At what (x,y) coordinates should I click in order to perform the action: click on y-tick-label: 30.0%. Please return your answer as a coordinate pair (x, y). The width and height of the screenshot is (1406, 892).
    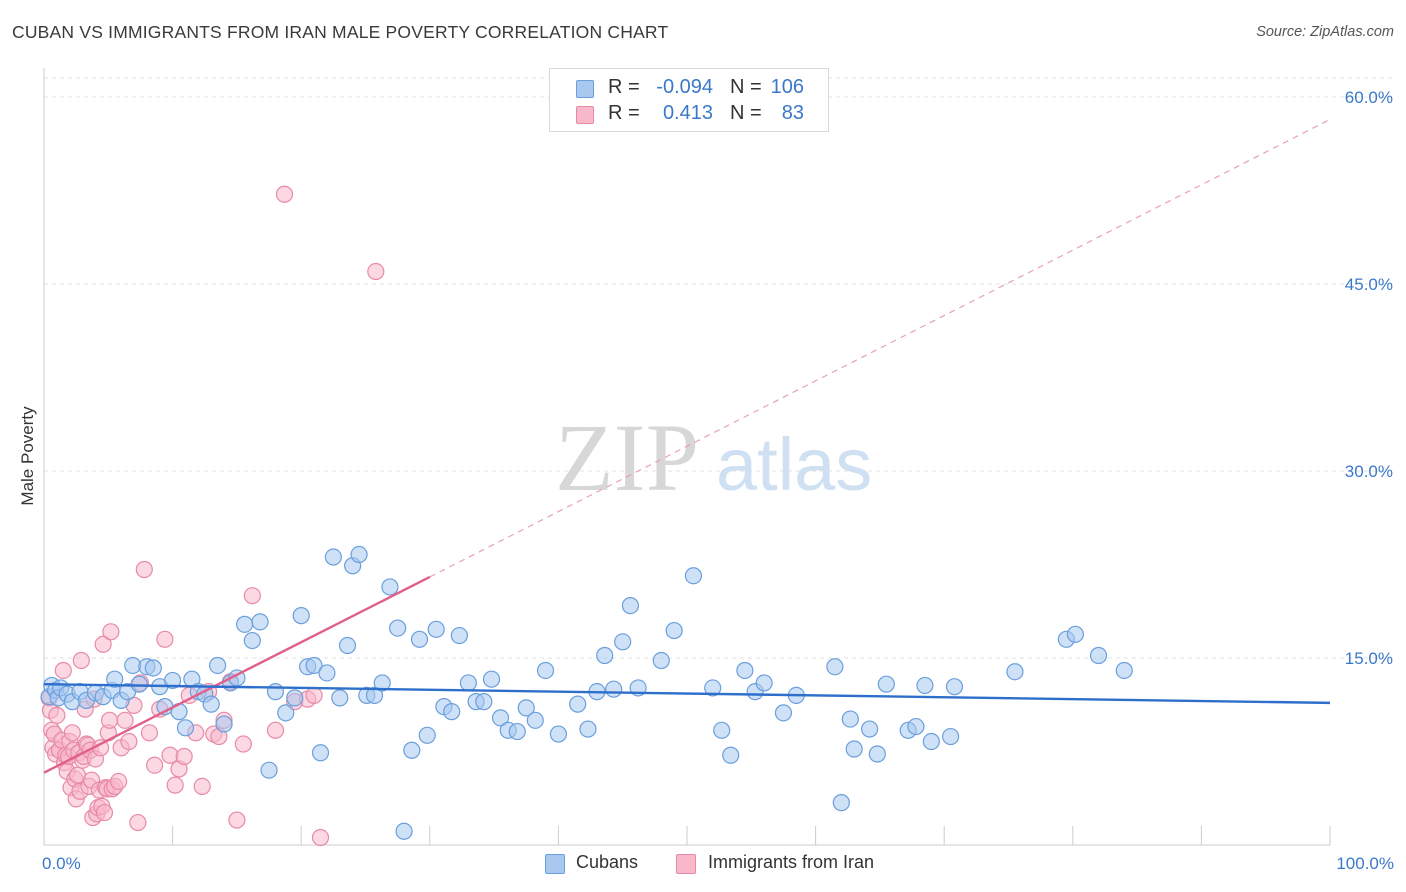
    Looking at the image, I should click on (1369, 471).